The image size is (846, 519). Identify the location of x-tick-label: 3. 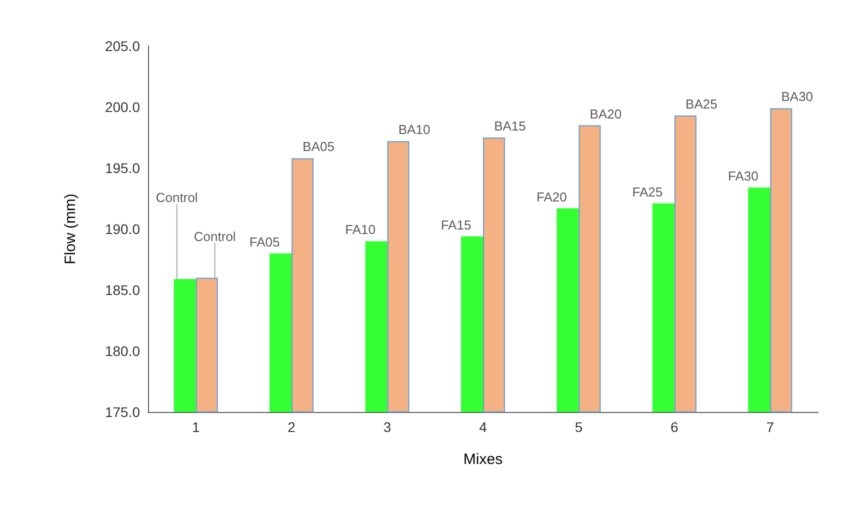
(387, 427).